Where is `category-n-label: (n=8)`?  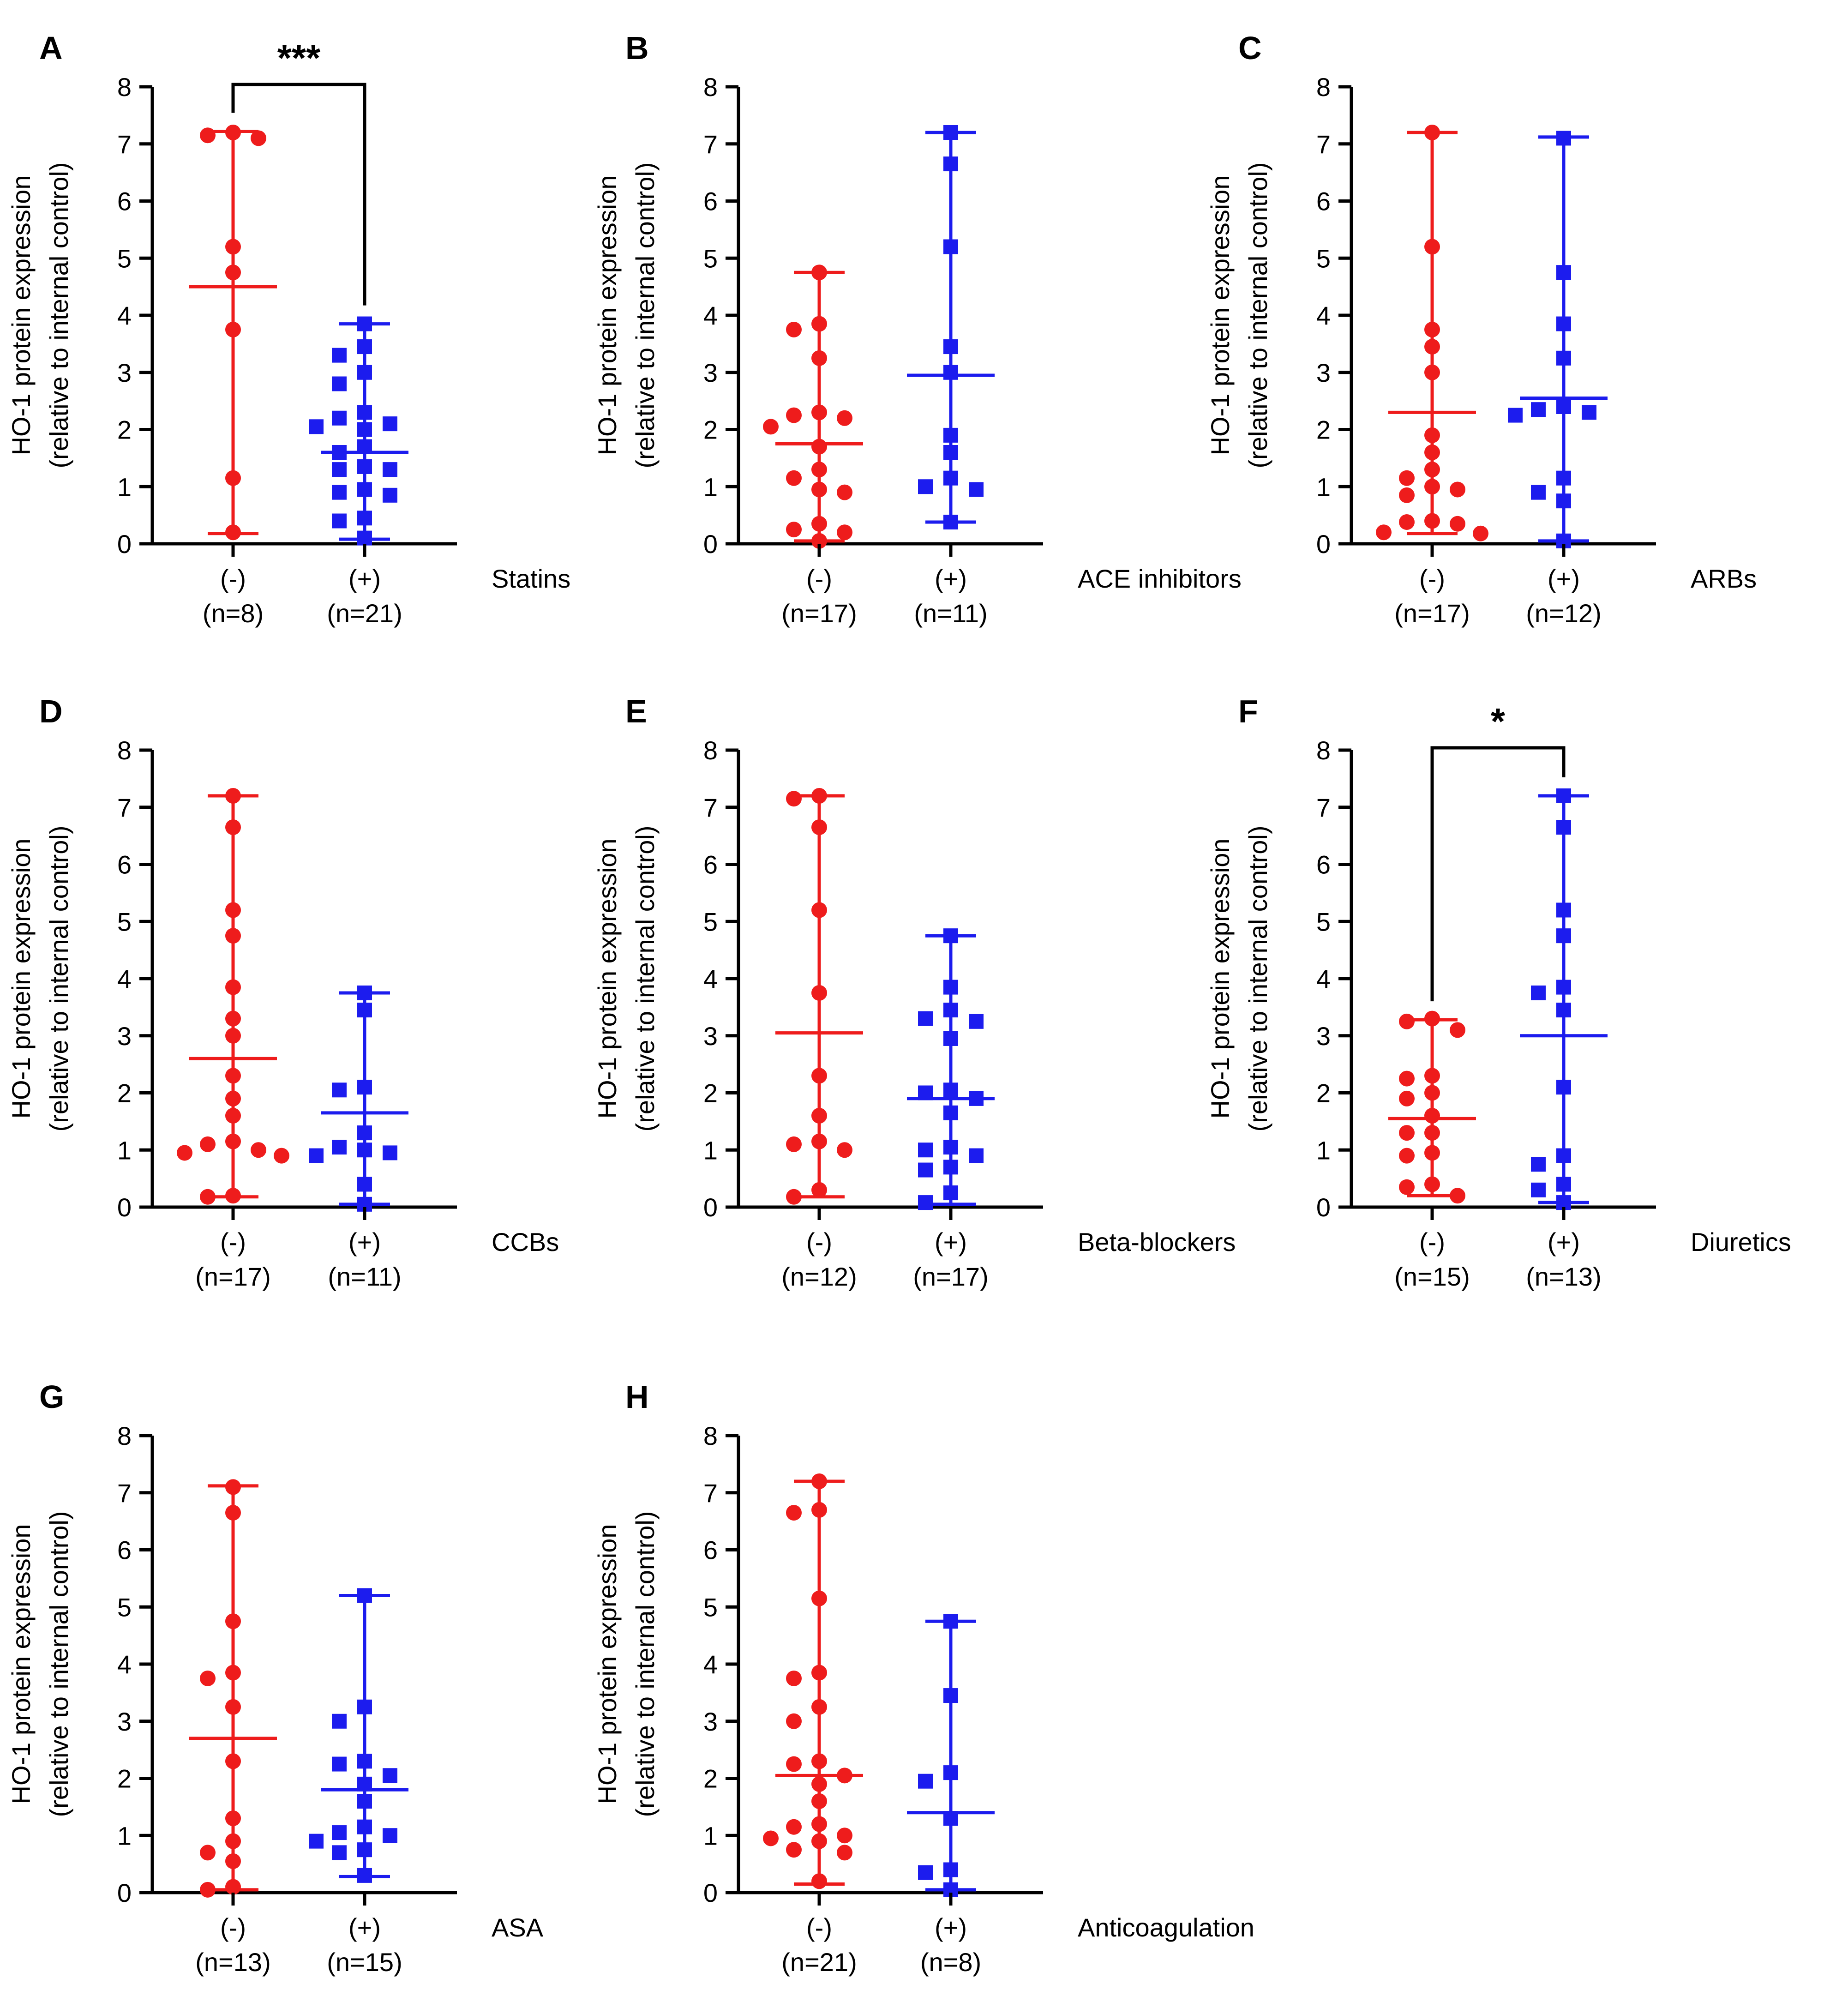 category-n-label: (n=8) is located at coordinates (233, 613).